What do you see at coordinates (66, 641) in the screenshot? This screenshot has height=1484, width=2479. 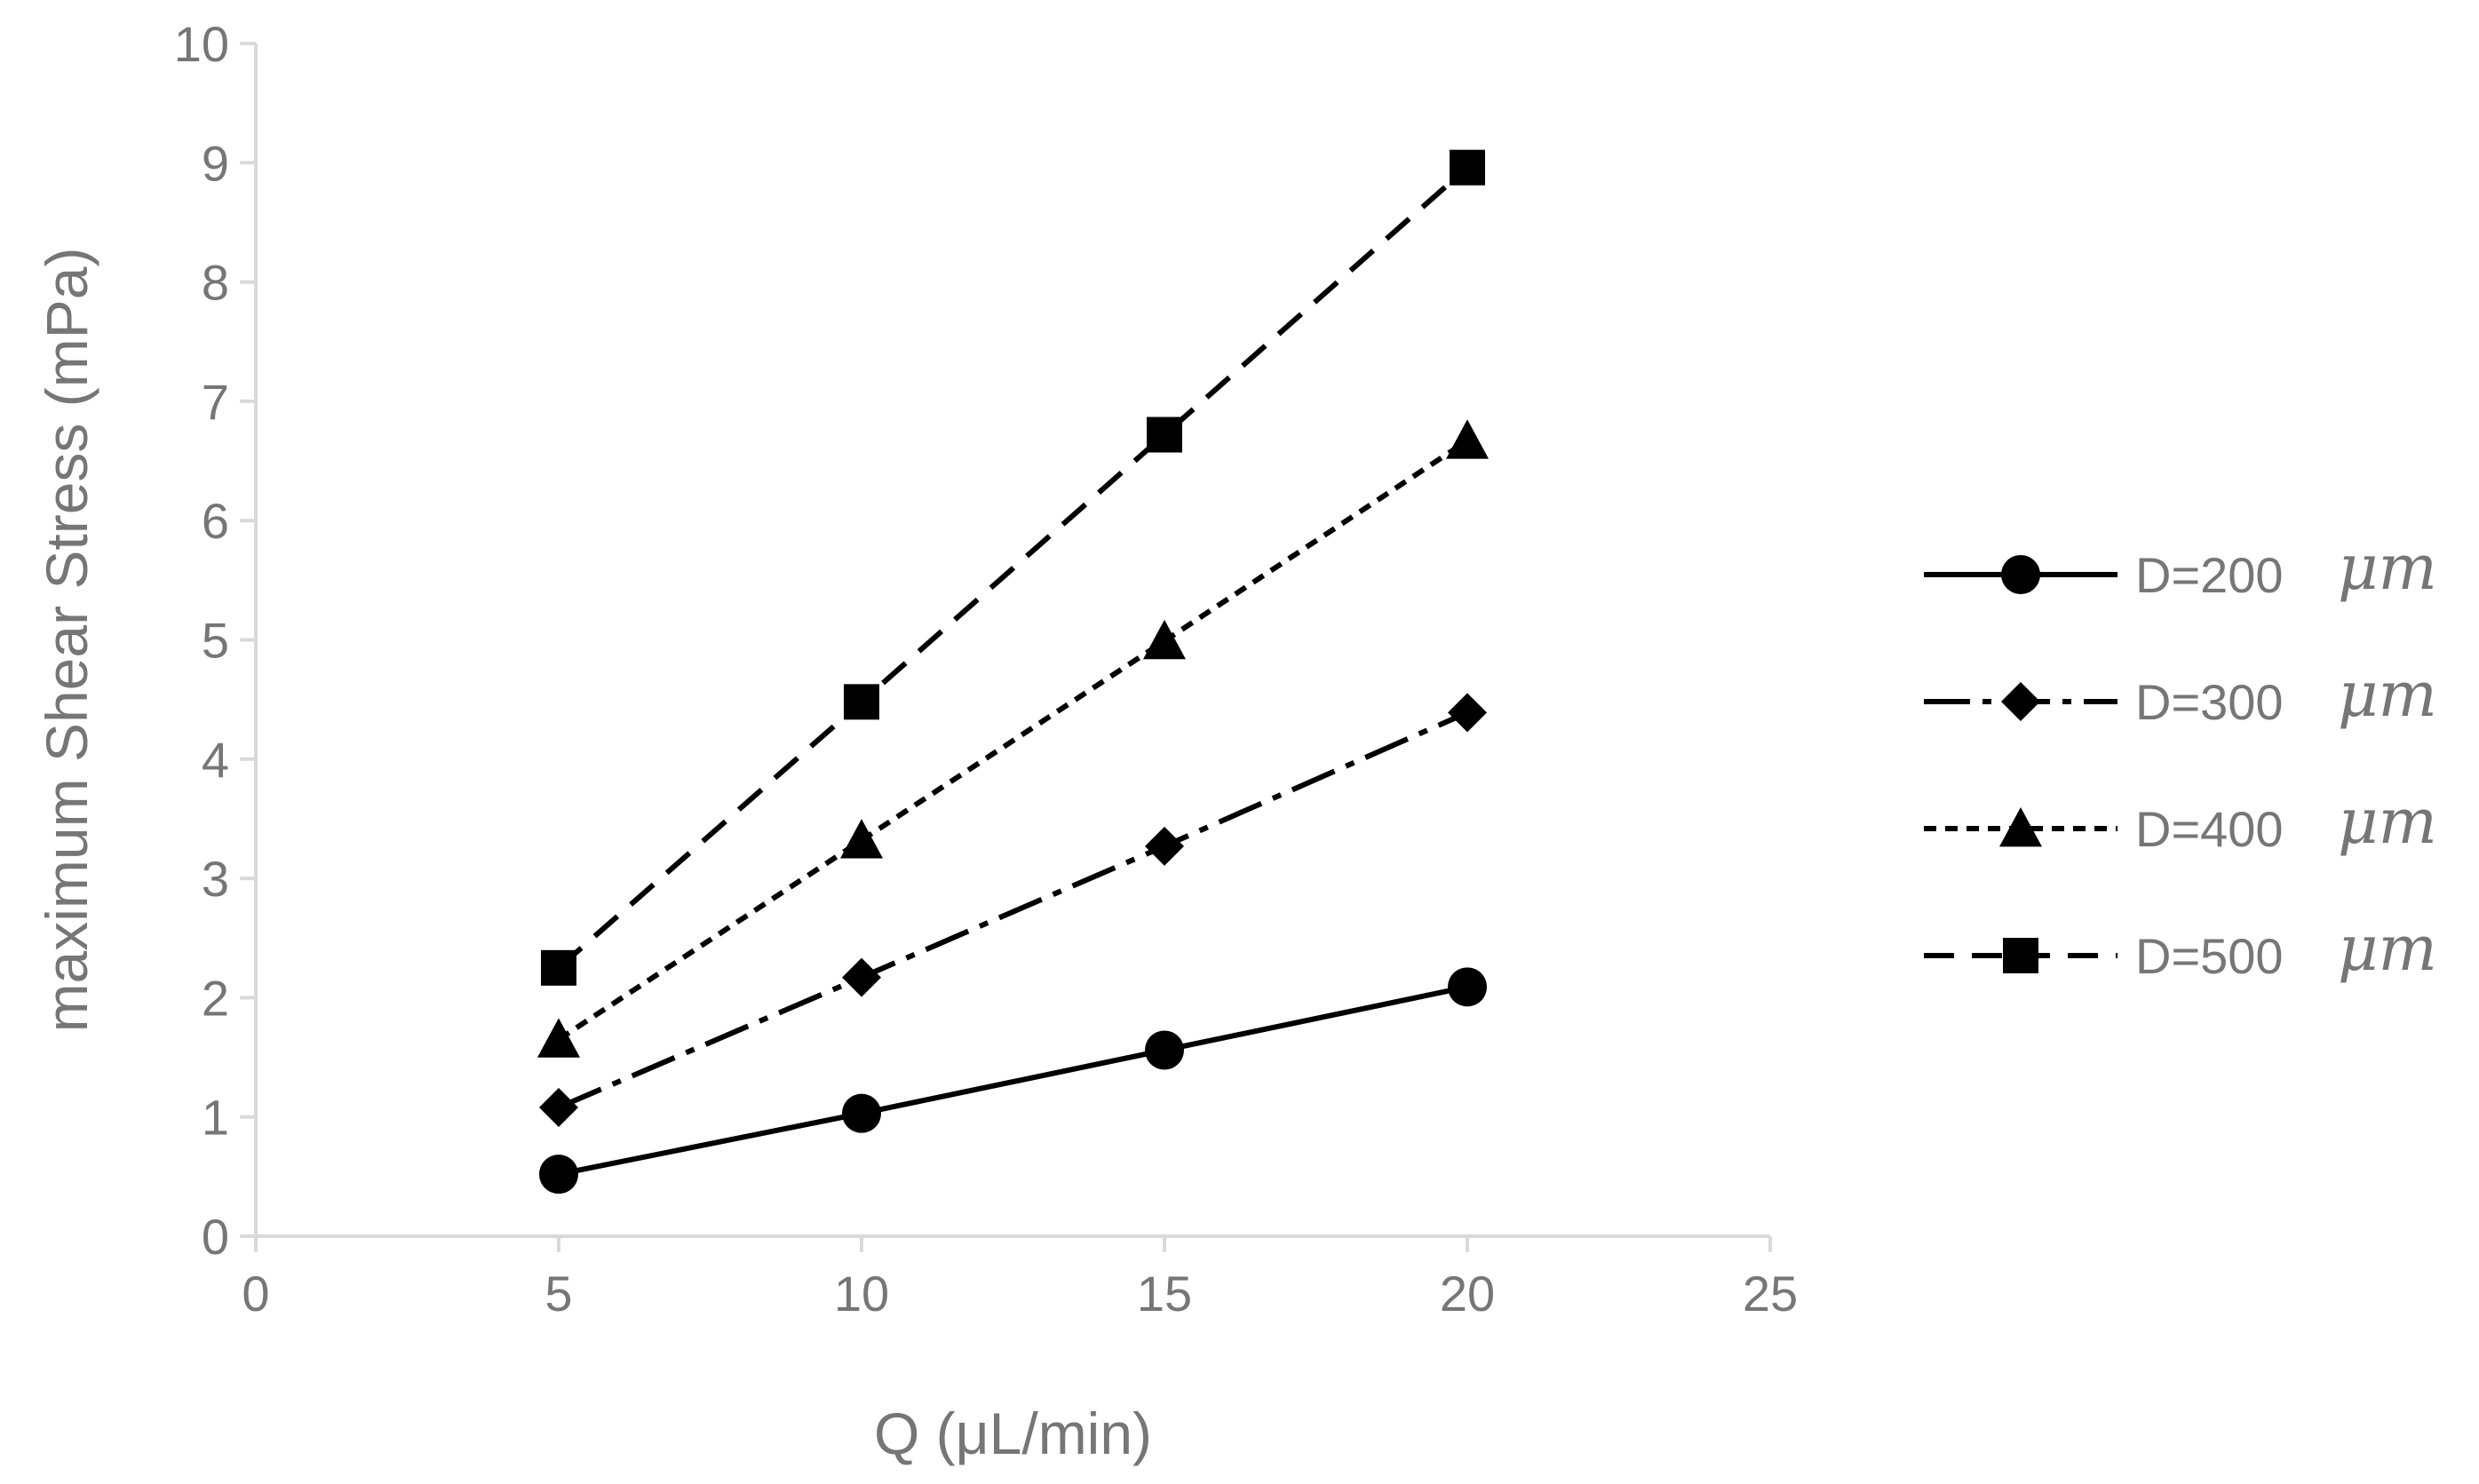 I see `y-axis-title: maximum Shear Stress (mPa)` at bounding box center [66, 641].